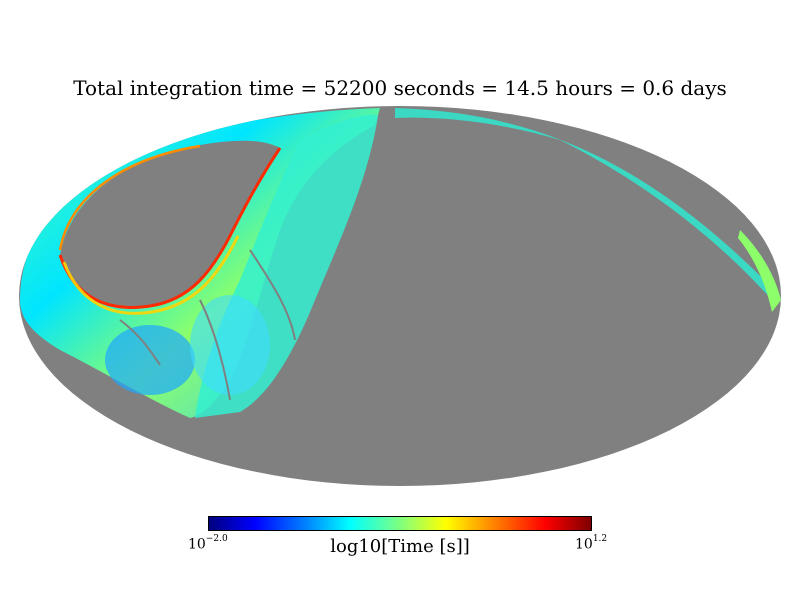 This screenshot has width=800, height=600. I want to click on coverage-edge-high, so click(170, 228).